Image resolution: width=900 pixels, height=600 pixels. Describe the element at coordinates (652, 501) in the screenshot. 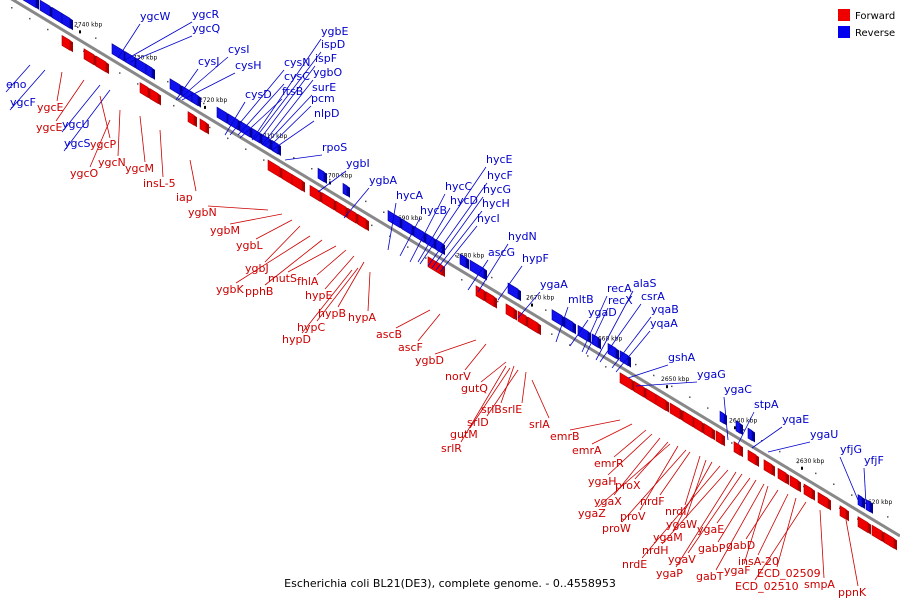

I see `gene-label: nrdF` at that location.